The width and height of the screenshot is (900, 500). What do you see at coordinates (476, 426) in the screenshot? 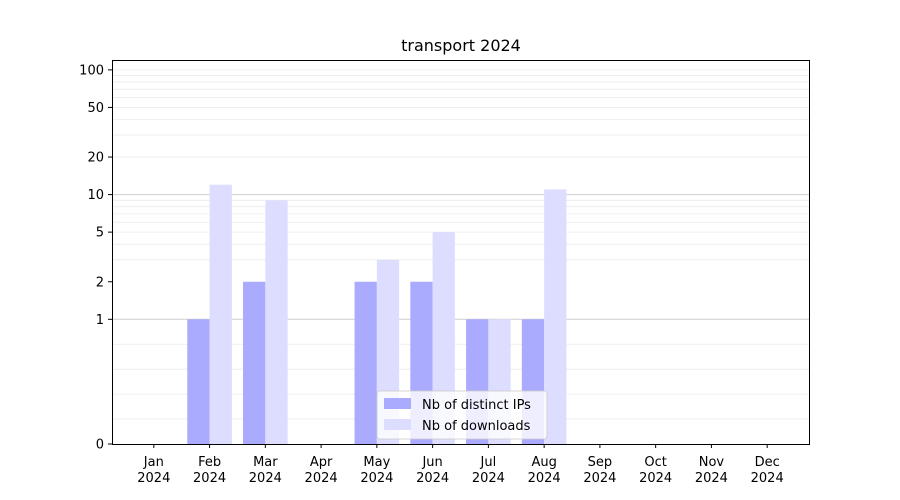
I see `legend-label-downloads: Nb of downloads` at bounding box center [476, 426].